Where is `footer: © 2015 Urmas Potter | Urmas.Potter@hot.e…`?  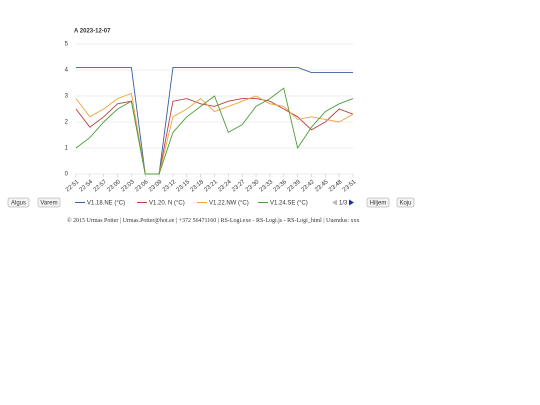 footer: © 2015 Urmas Potter | Urmas.Potter@hot.e… is located at coordinates (213, 220).